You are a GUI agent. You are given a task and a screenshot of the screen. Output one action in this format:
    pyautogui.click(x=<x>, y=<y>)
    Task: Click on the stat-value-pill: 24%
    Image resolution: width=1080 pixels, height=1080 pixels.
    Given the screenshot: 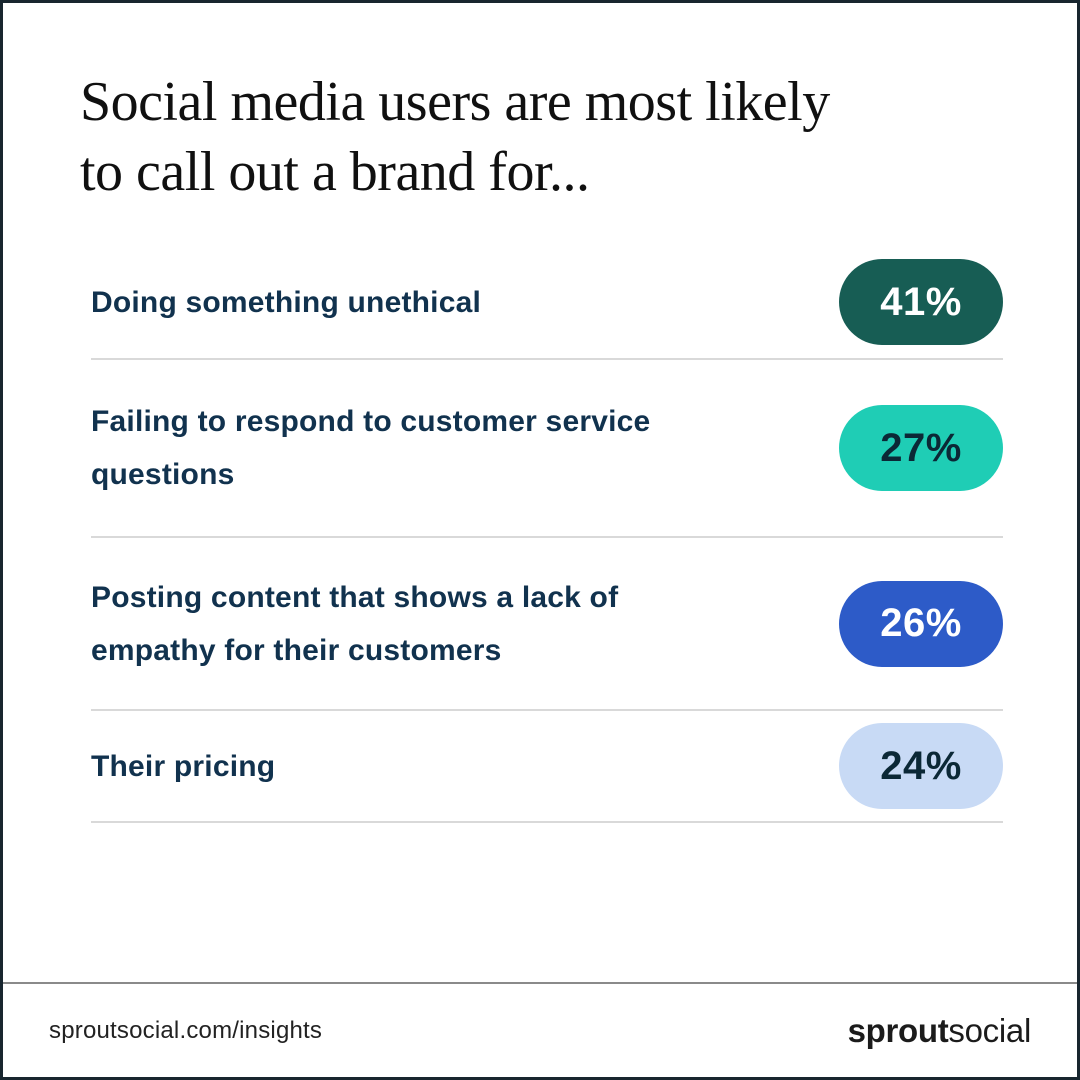 What is the action you would take?
    pyautogui.click(x=921, y=766)
    